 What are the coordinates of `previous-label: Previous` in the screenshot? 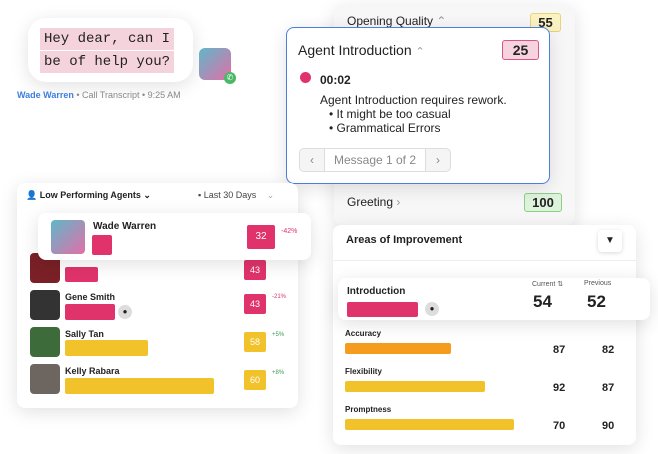 It's located at (598, 283).